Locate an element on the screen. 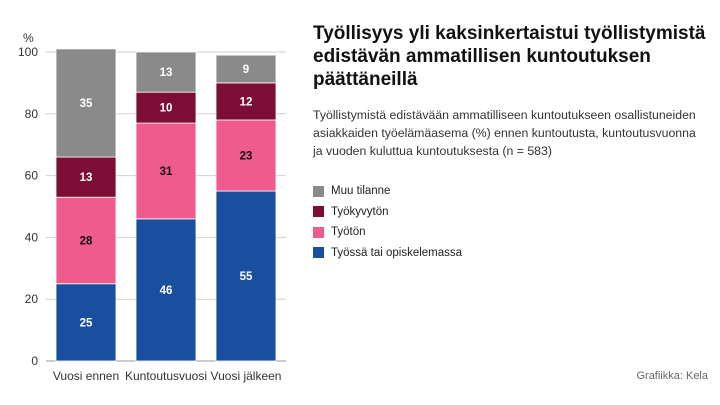 Image resolution: width=720 pixels, height=405 pixels. data-label: 9 is located at coordinates (246, 70).